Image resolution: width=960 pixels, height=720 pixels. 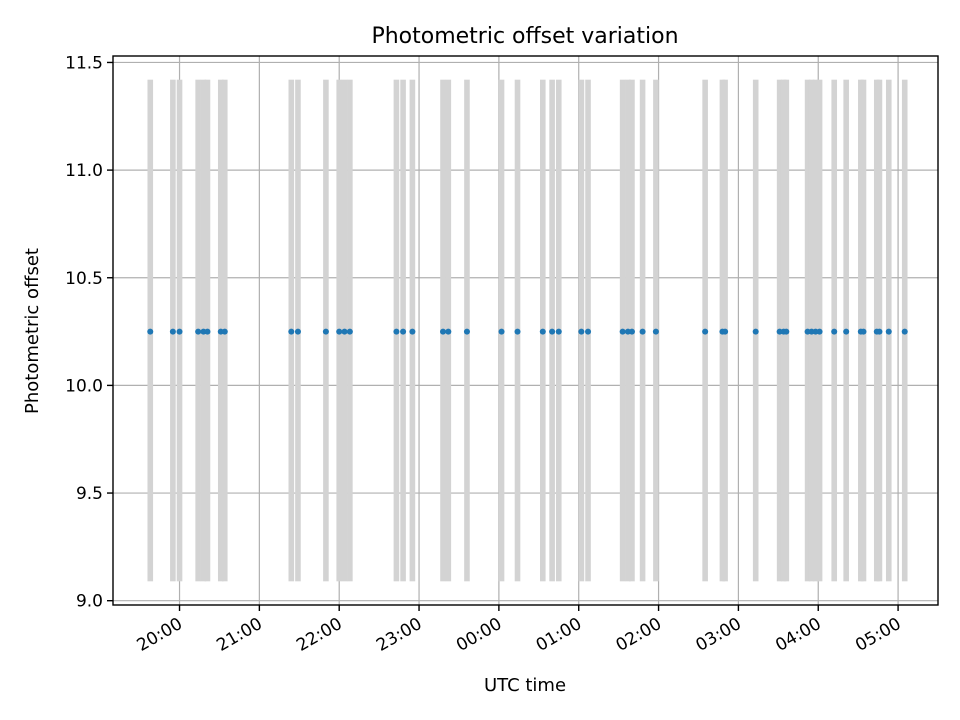 What do you see at coordinates (84, 386) in the screenshot?
I see `y-tick-label: 10.0` at bounding box center [84, 386].